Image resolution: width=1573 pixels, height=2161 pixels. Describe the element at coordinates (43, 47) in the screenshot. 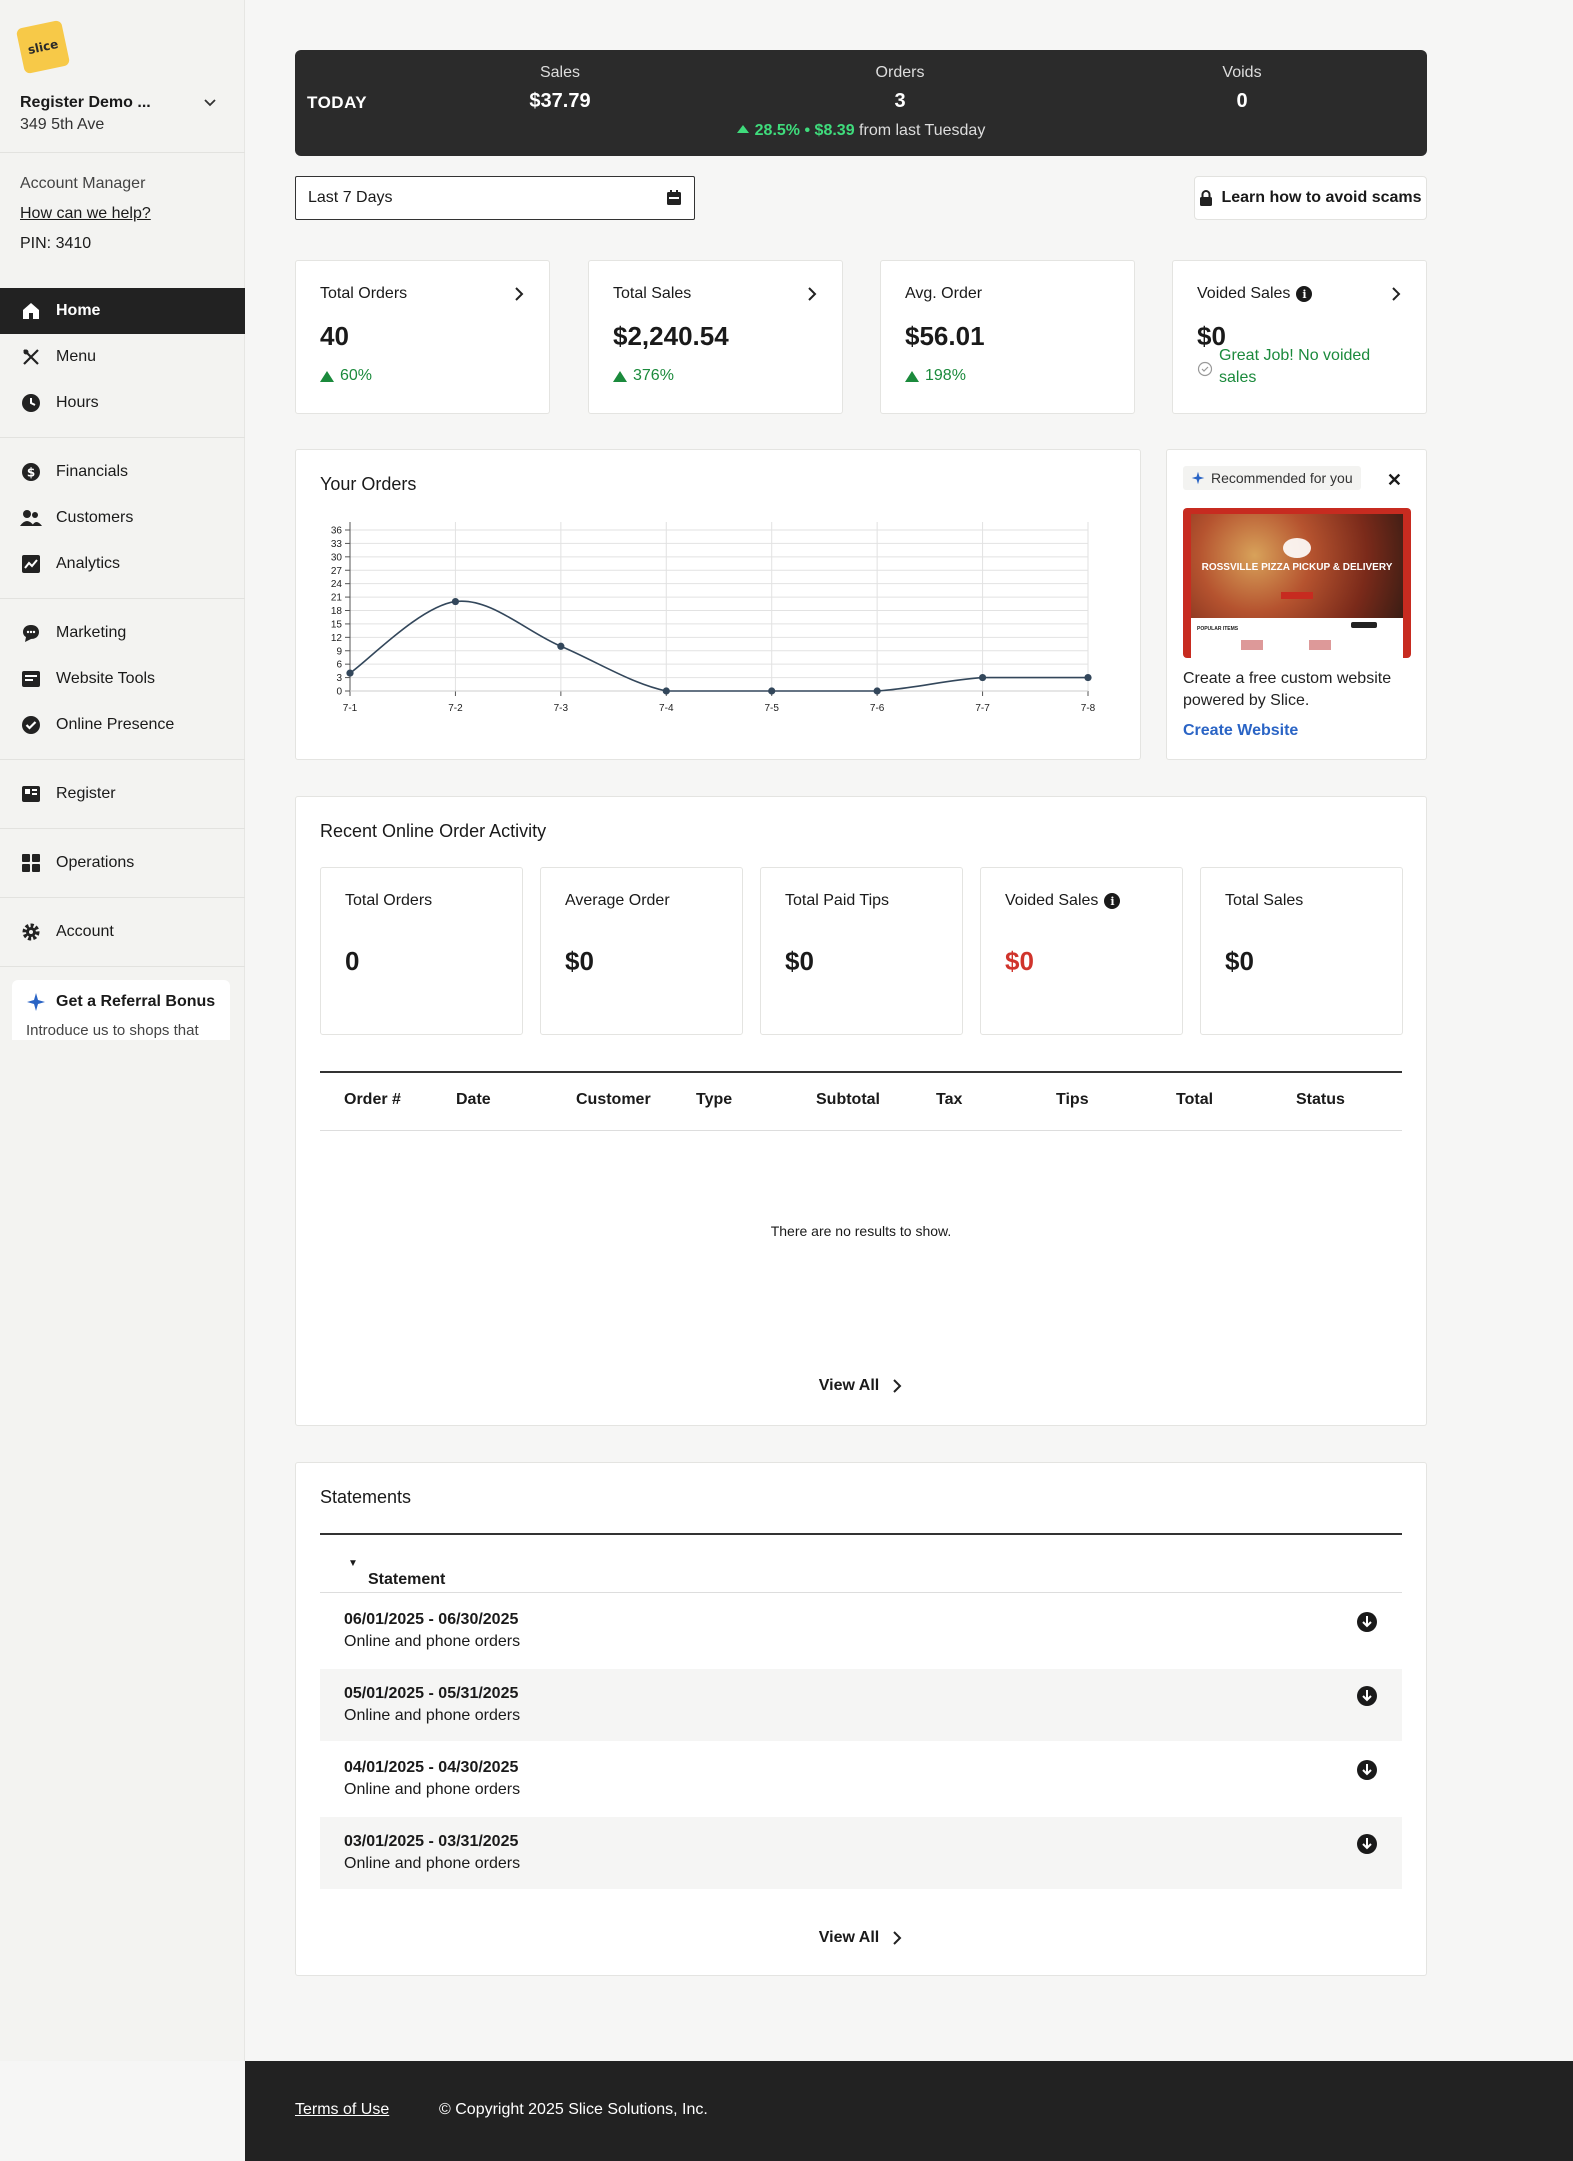

I see `slice-logo: slice` at that location.